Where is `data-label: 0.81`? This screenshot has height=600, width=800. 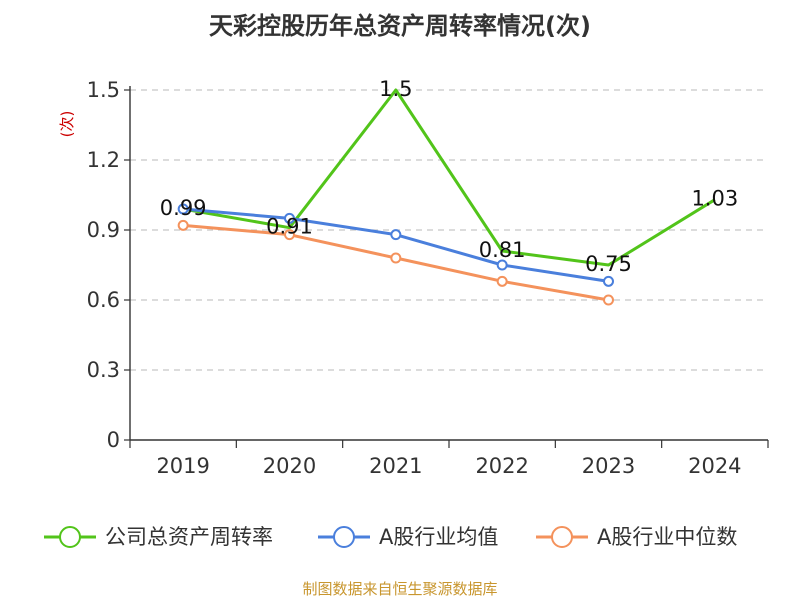
data-label: 0.81 is located at coordinates (502, 250).